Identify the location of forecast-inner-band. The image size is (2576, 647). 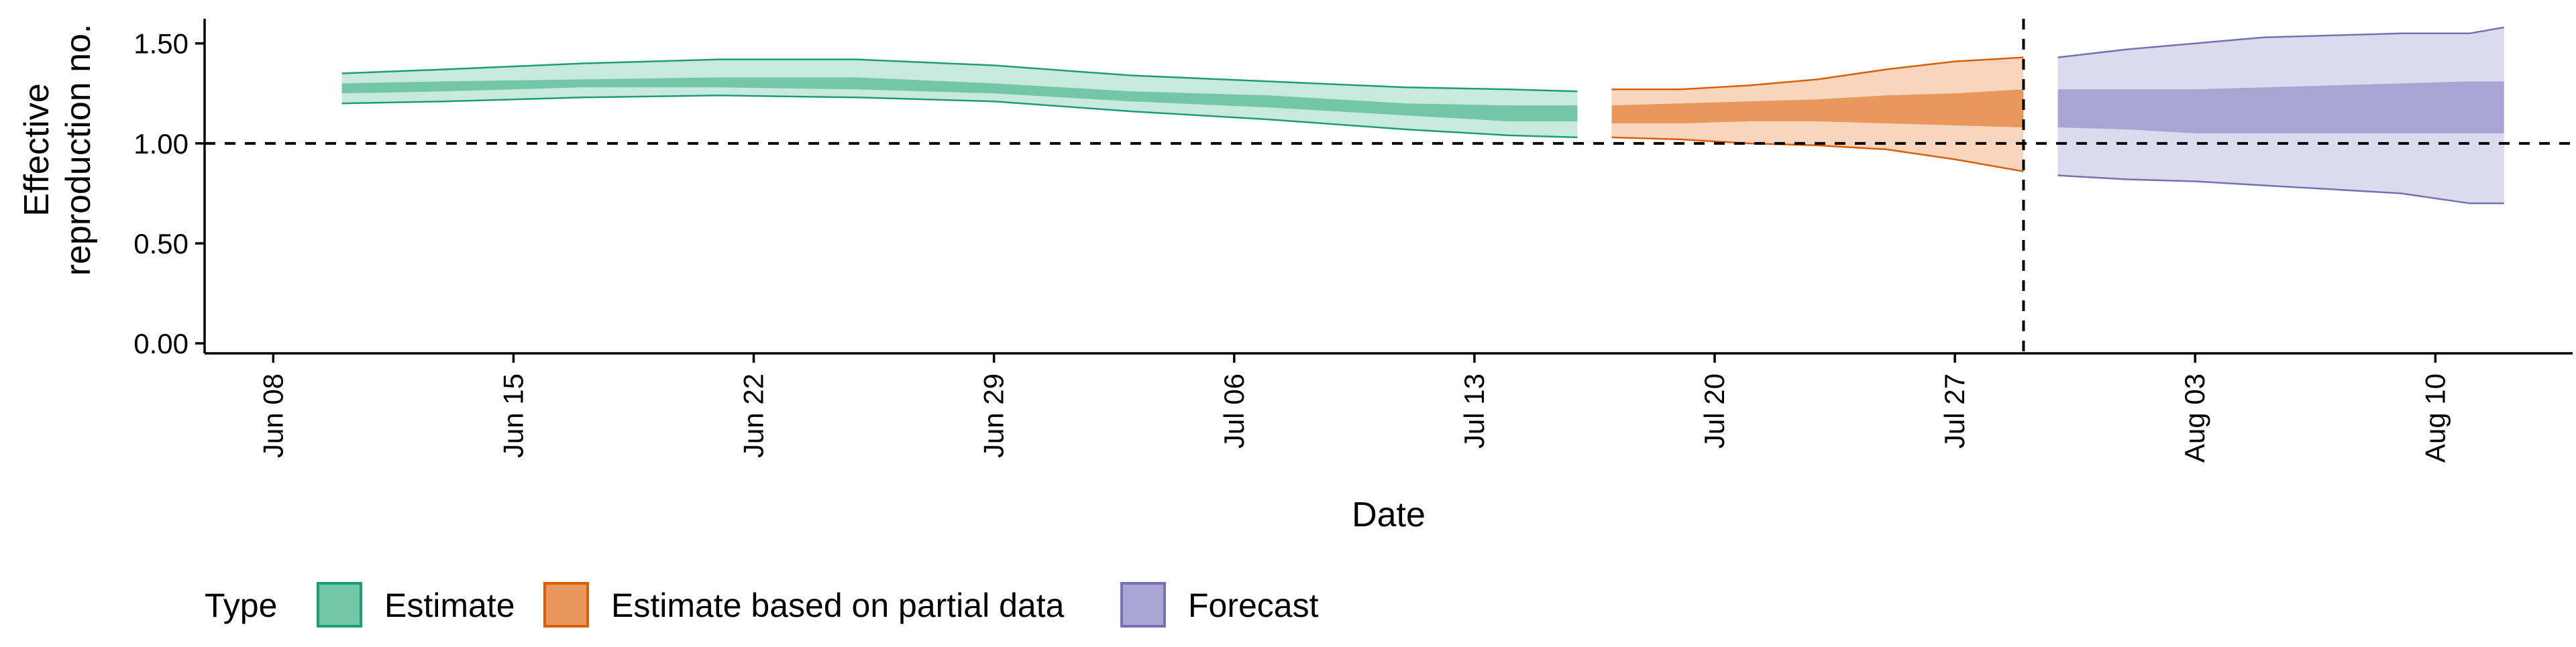
(2280, 107).